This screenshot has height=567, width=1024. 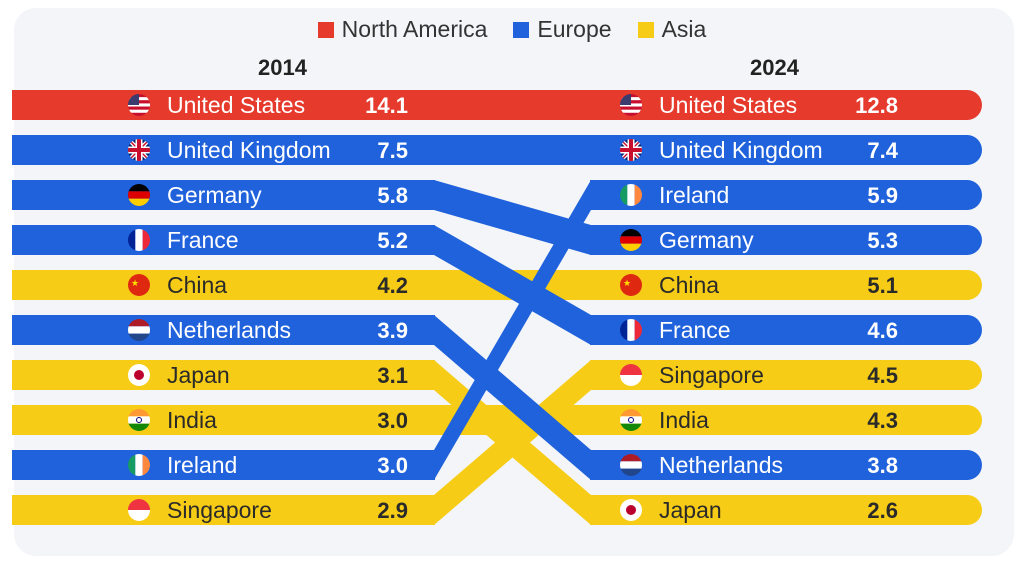 I want to click on value-label: 7.4, so click(x=882, y=150).